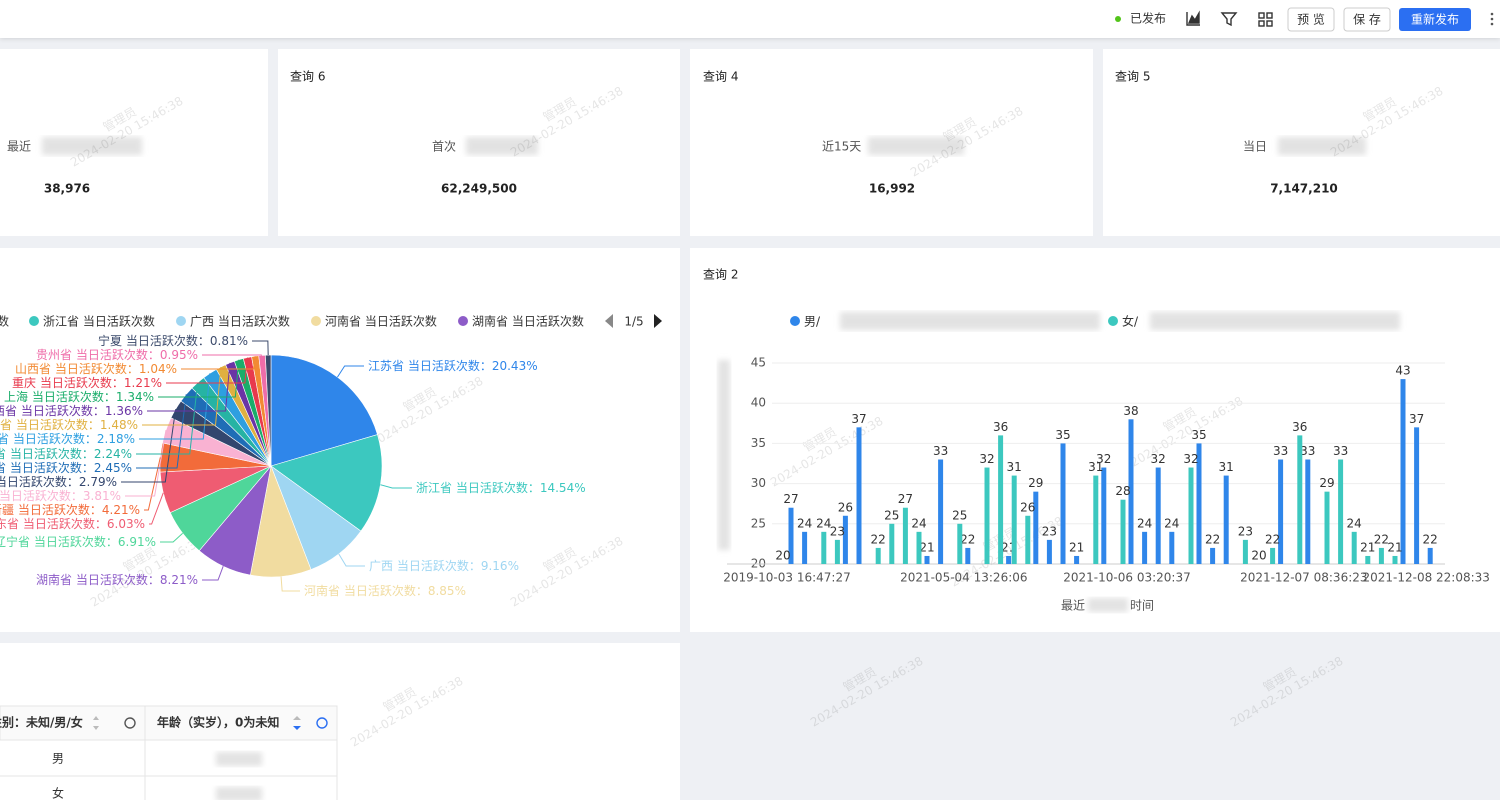  What do you see at coordinates (67, 438) in the screenshot?
I see `data-label: 省 当日活跃次数：2.18%` at bounding box center [67, 438].